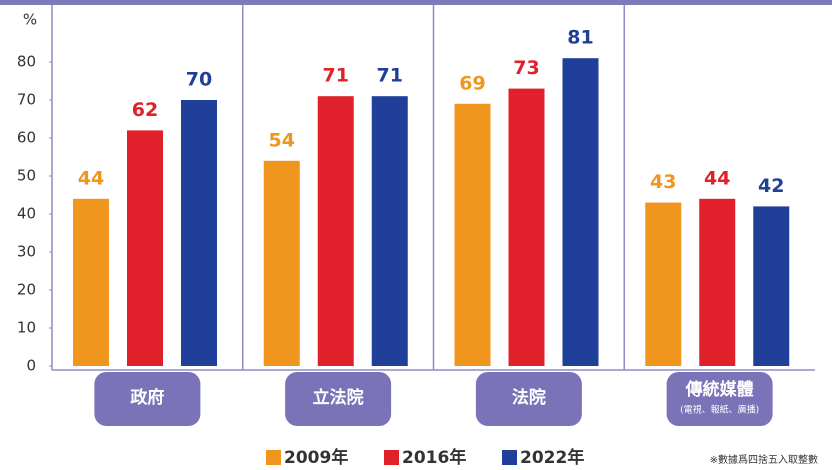 The width and height of the screenshot is (832, 470). I want to click on y-tick-label: 0, so click(31, 366).